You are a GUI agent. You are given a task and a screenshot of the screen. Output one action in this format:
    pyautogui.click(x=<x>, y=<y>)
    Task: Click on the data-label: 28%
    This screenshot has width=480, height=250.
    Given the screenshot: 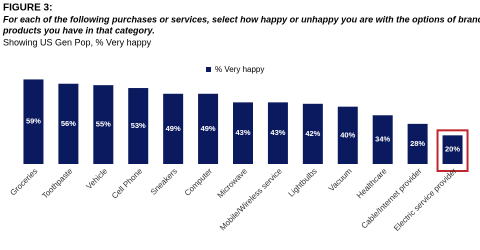 What is the action you would take?
    pyautogui.click(x=417, y=143)
    